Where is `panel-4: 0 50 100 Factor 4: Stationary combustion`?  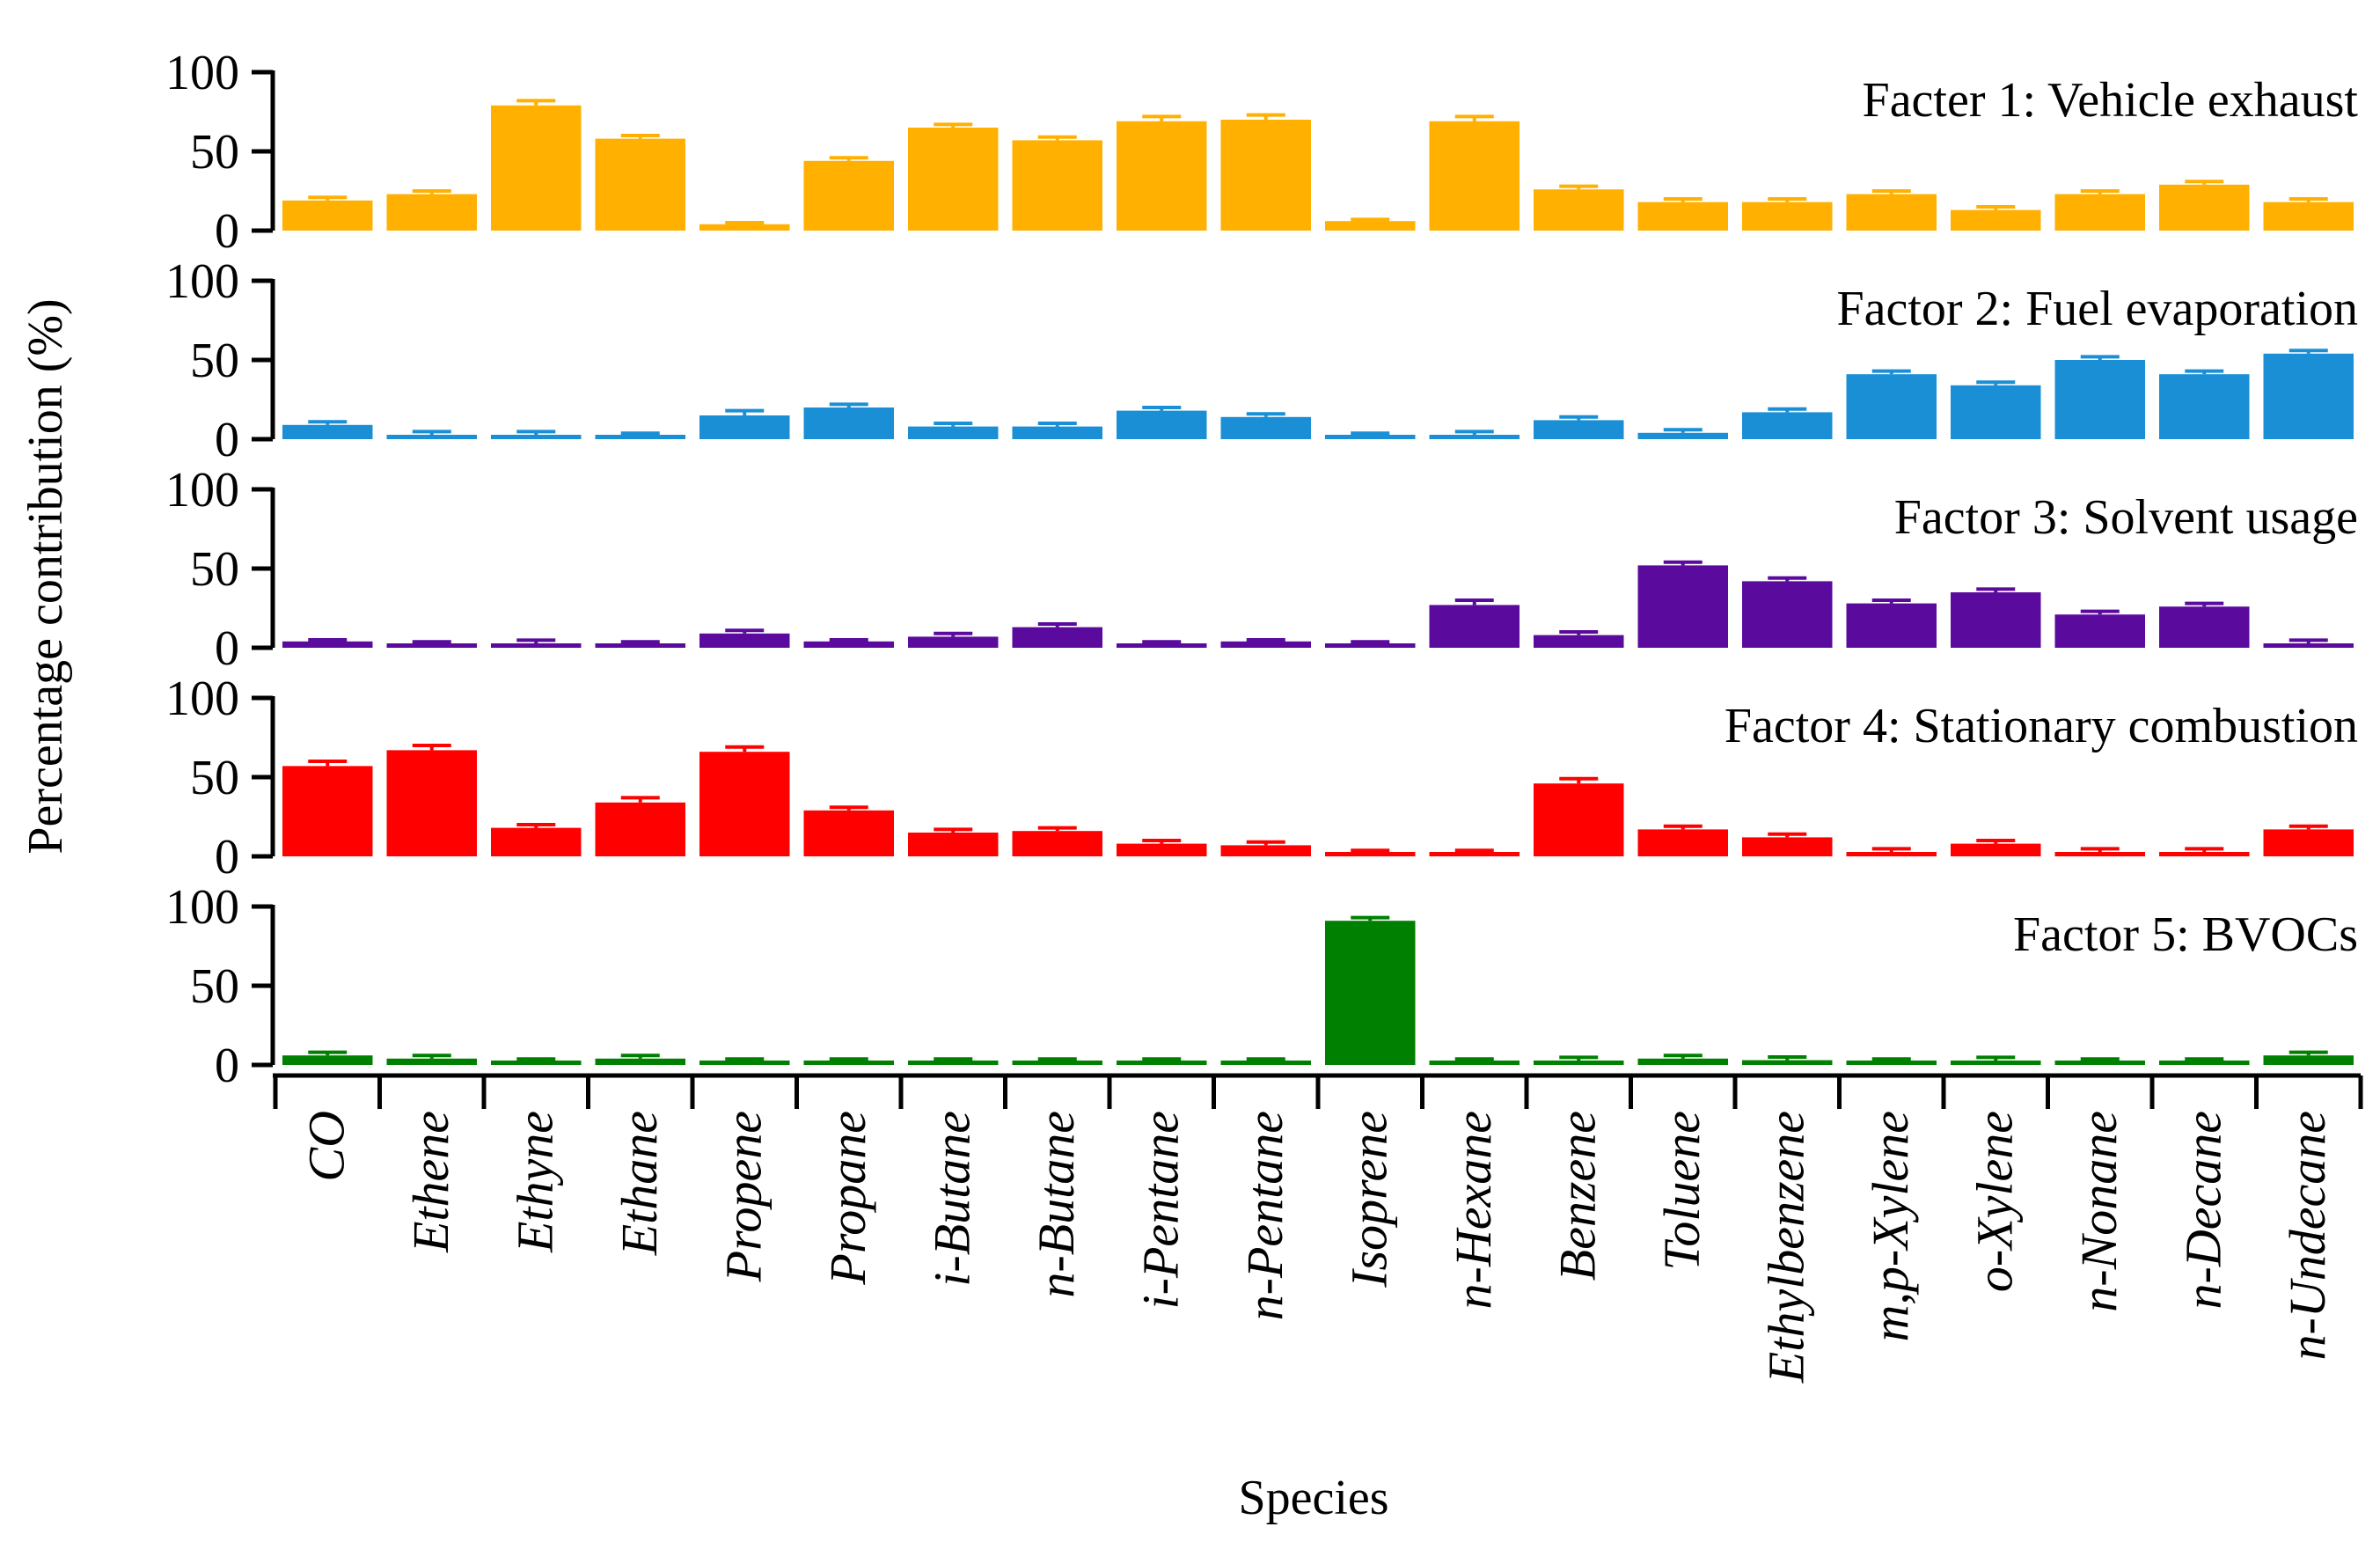
panel-4: 0 50 100 Factor 4: Stationary combustion is located at coordinates (1261, 779).